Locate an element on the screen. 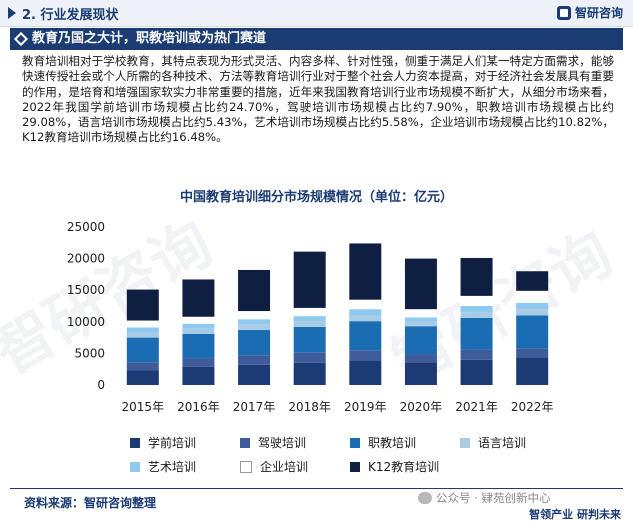 This screenshot has height=523, width=633. section-title: 2. 行业发展现状 is located at coordinates (70, 15).